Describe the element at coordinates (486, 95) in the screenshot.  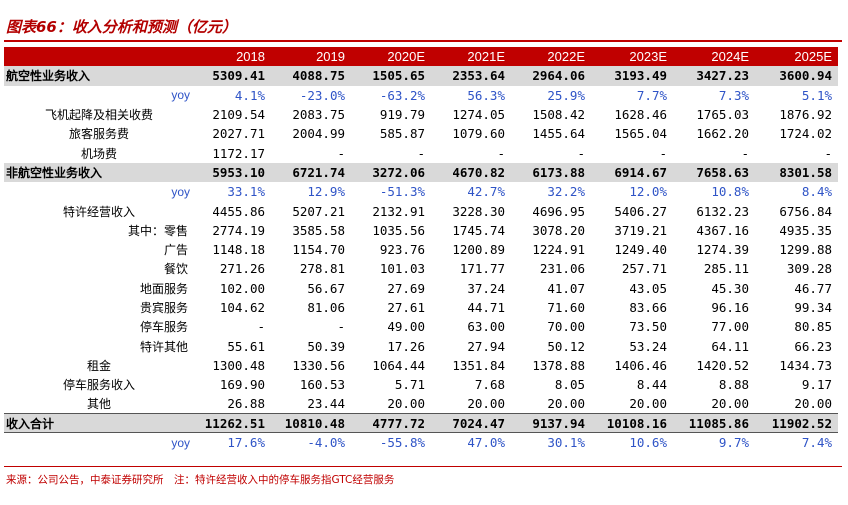
I see `value-cell: 56.3%` at that location.